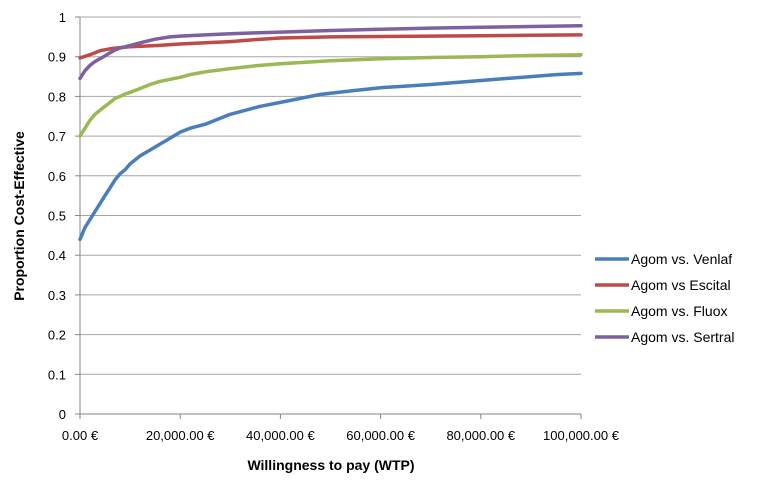 Image resolution: width=769 pixels, height=485 pixels. What do you see at coordinates (682, 337) in the screenshot?
I see `legend-label: Agom vs. Sertral` at bounding box center [682, 337].